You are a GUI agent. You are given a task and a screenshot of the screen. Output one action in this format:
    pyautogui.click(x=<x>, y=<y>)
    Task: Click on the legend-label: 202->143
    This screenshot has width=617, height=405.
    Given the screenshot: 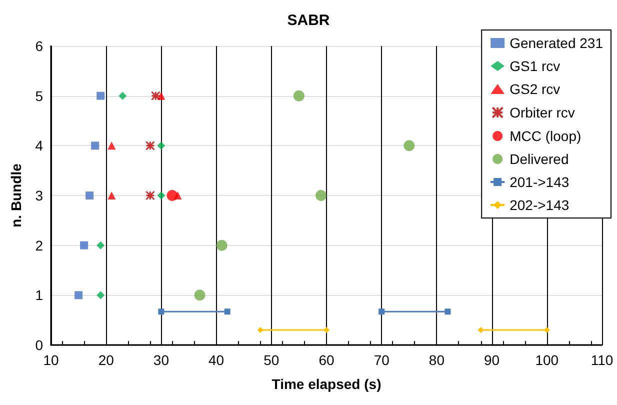 What is the action you would take?
    pyautogui.click(x=540, y=205)
    